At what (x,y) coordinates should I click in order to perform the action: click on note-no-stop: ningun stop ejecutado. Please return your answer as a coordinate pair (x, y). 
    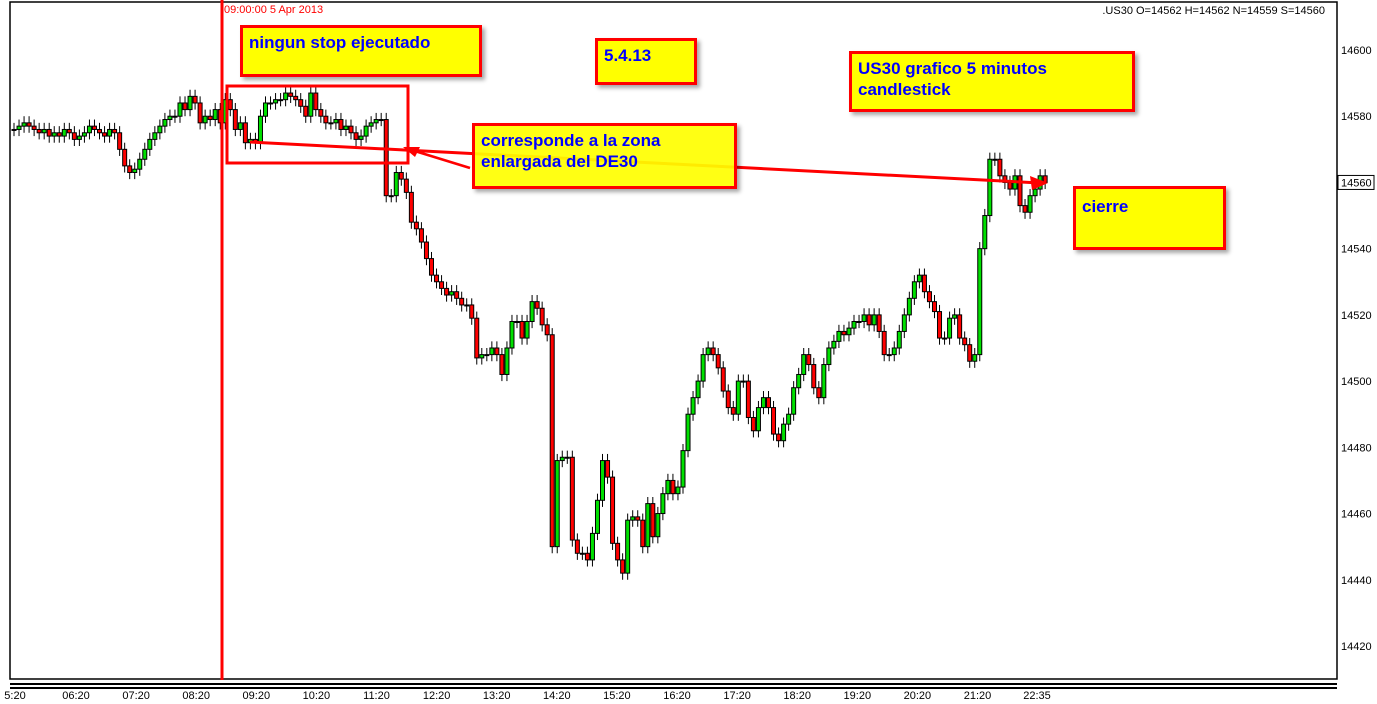
    Looking at the image, I should click on (361, 51).